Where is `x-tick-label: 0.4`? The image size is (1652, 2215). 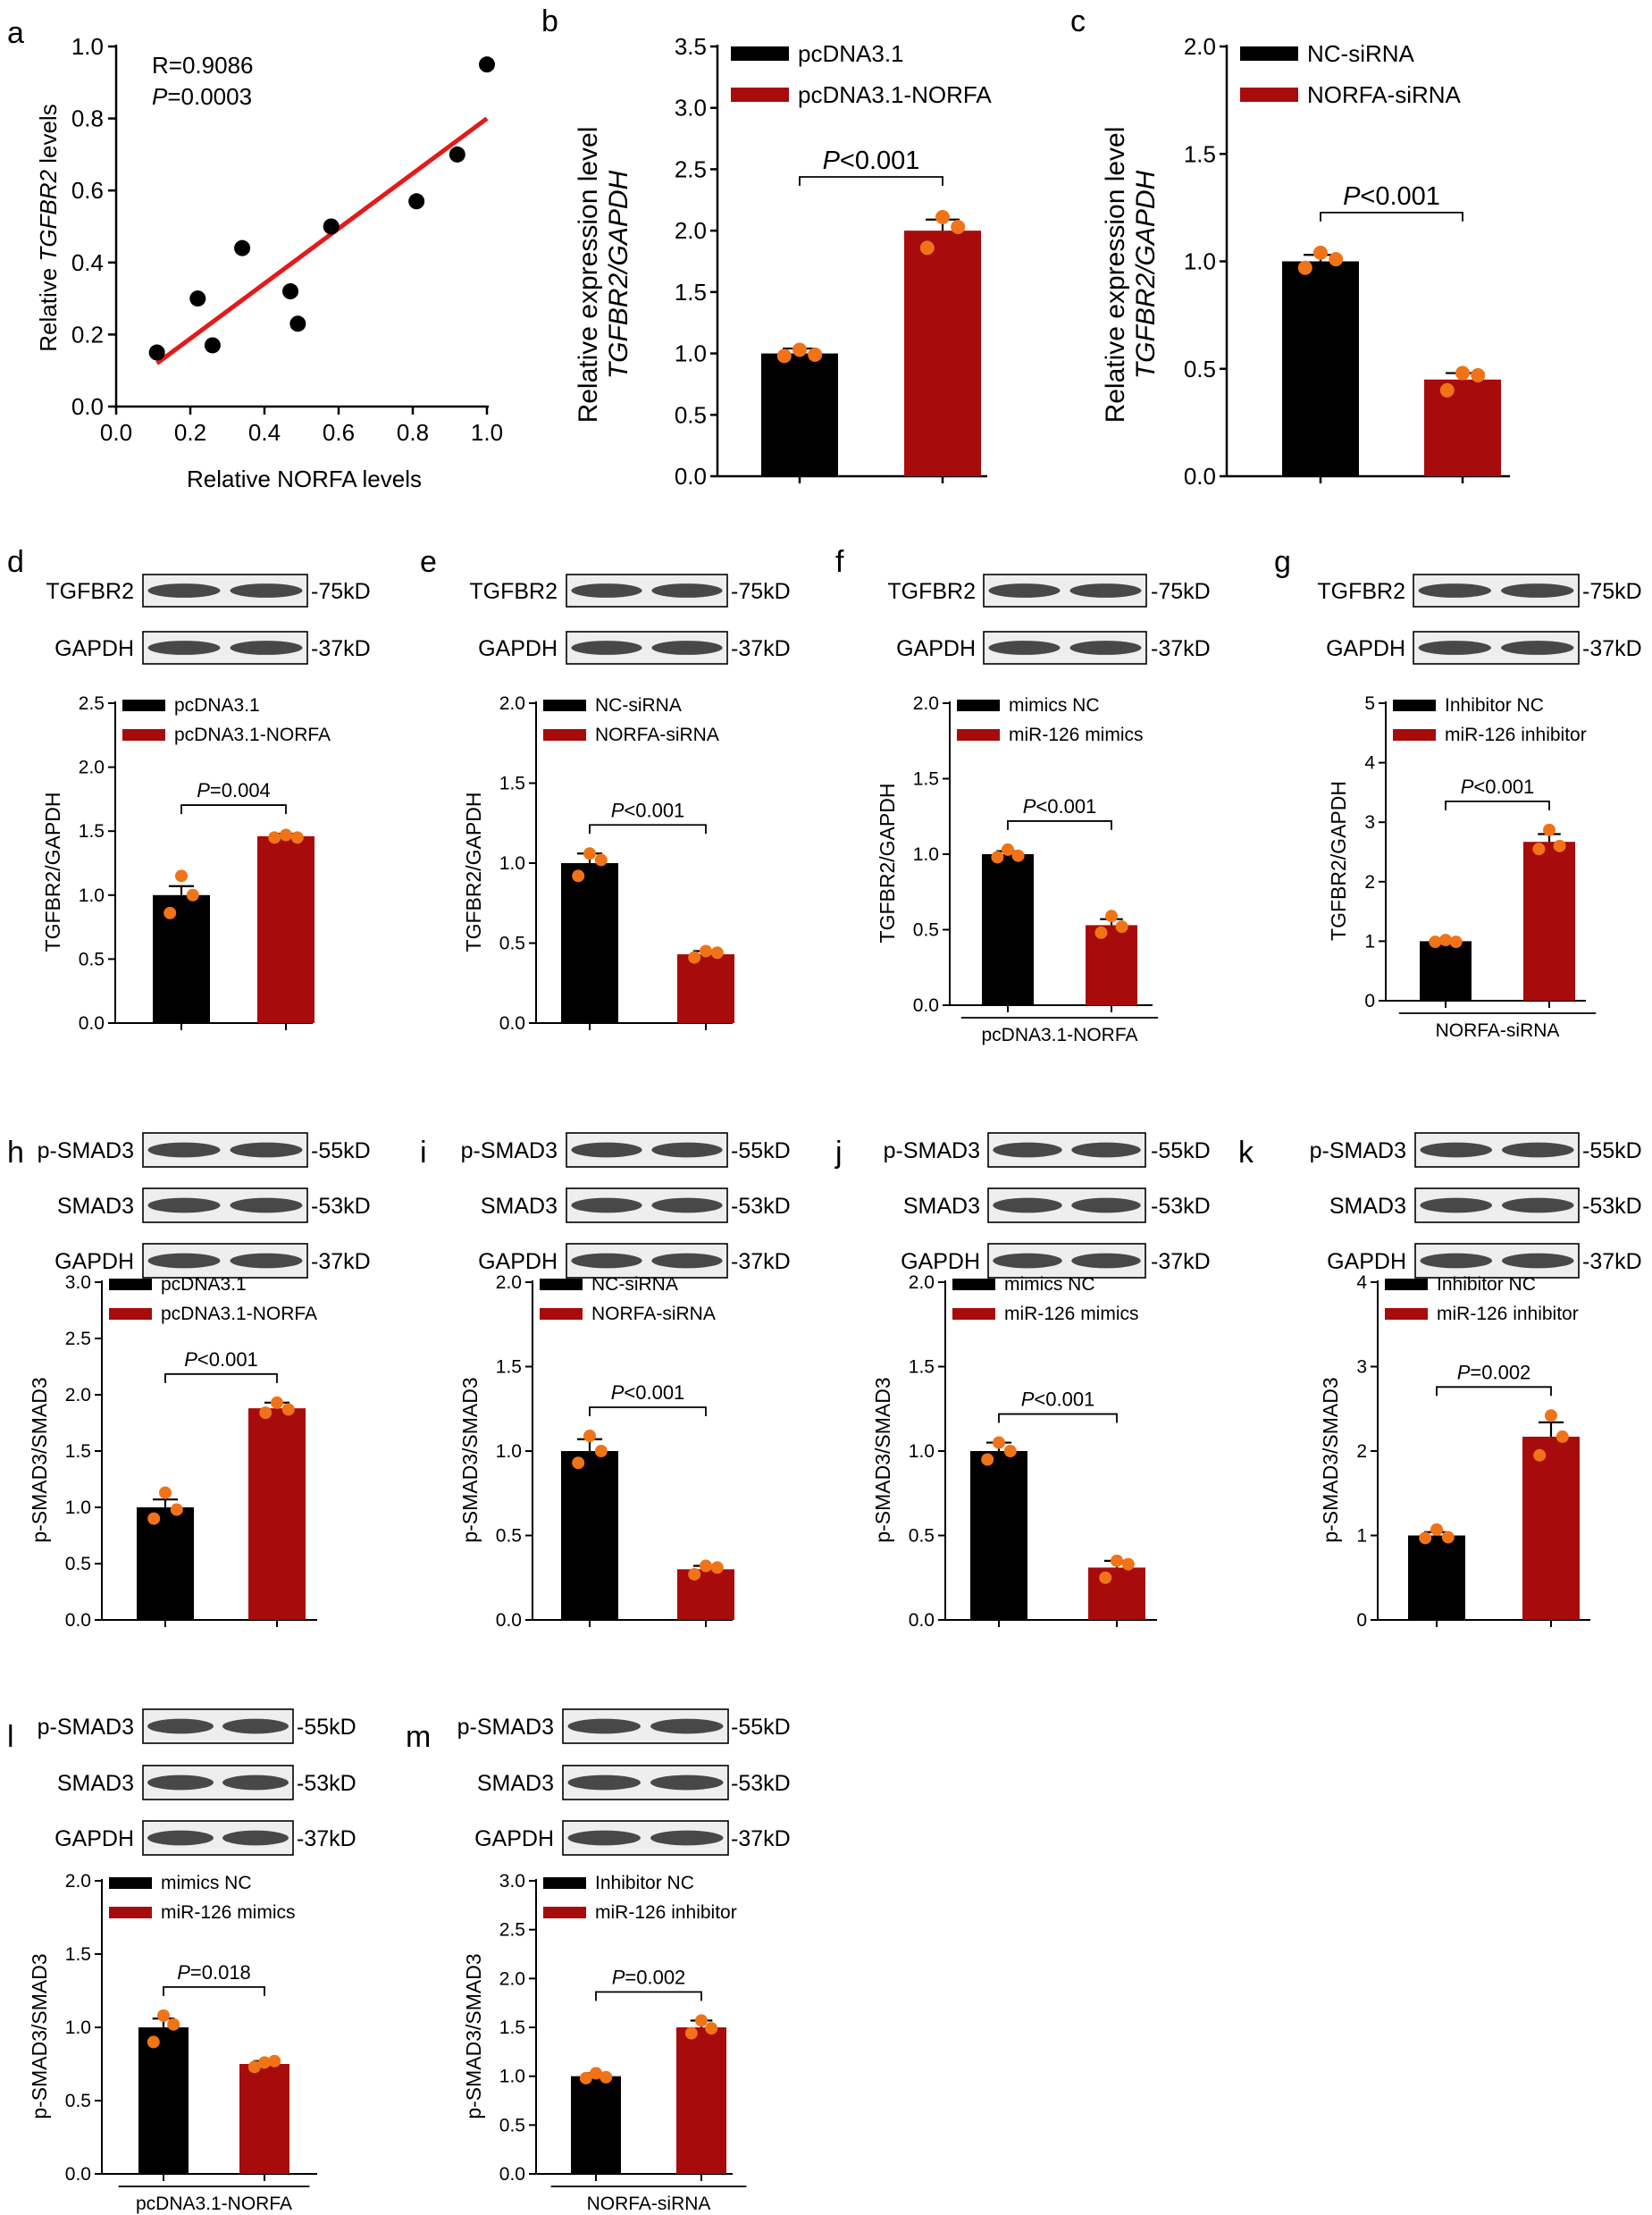
x-tick-label: 0.4 is located at coordinates (264, 432).